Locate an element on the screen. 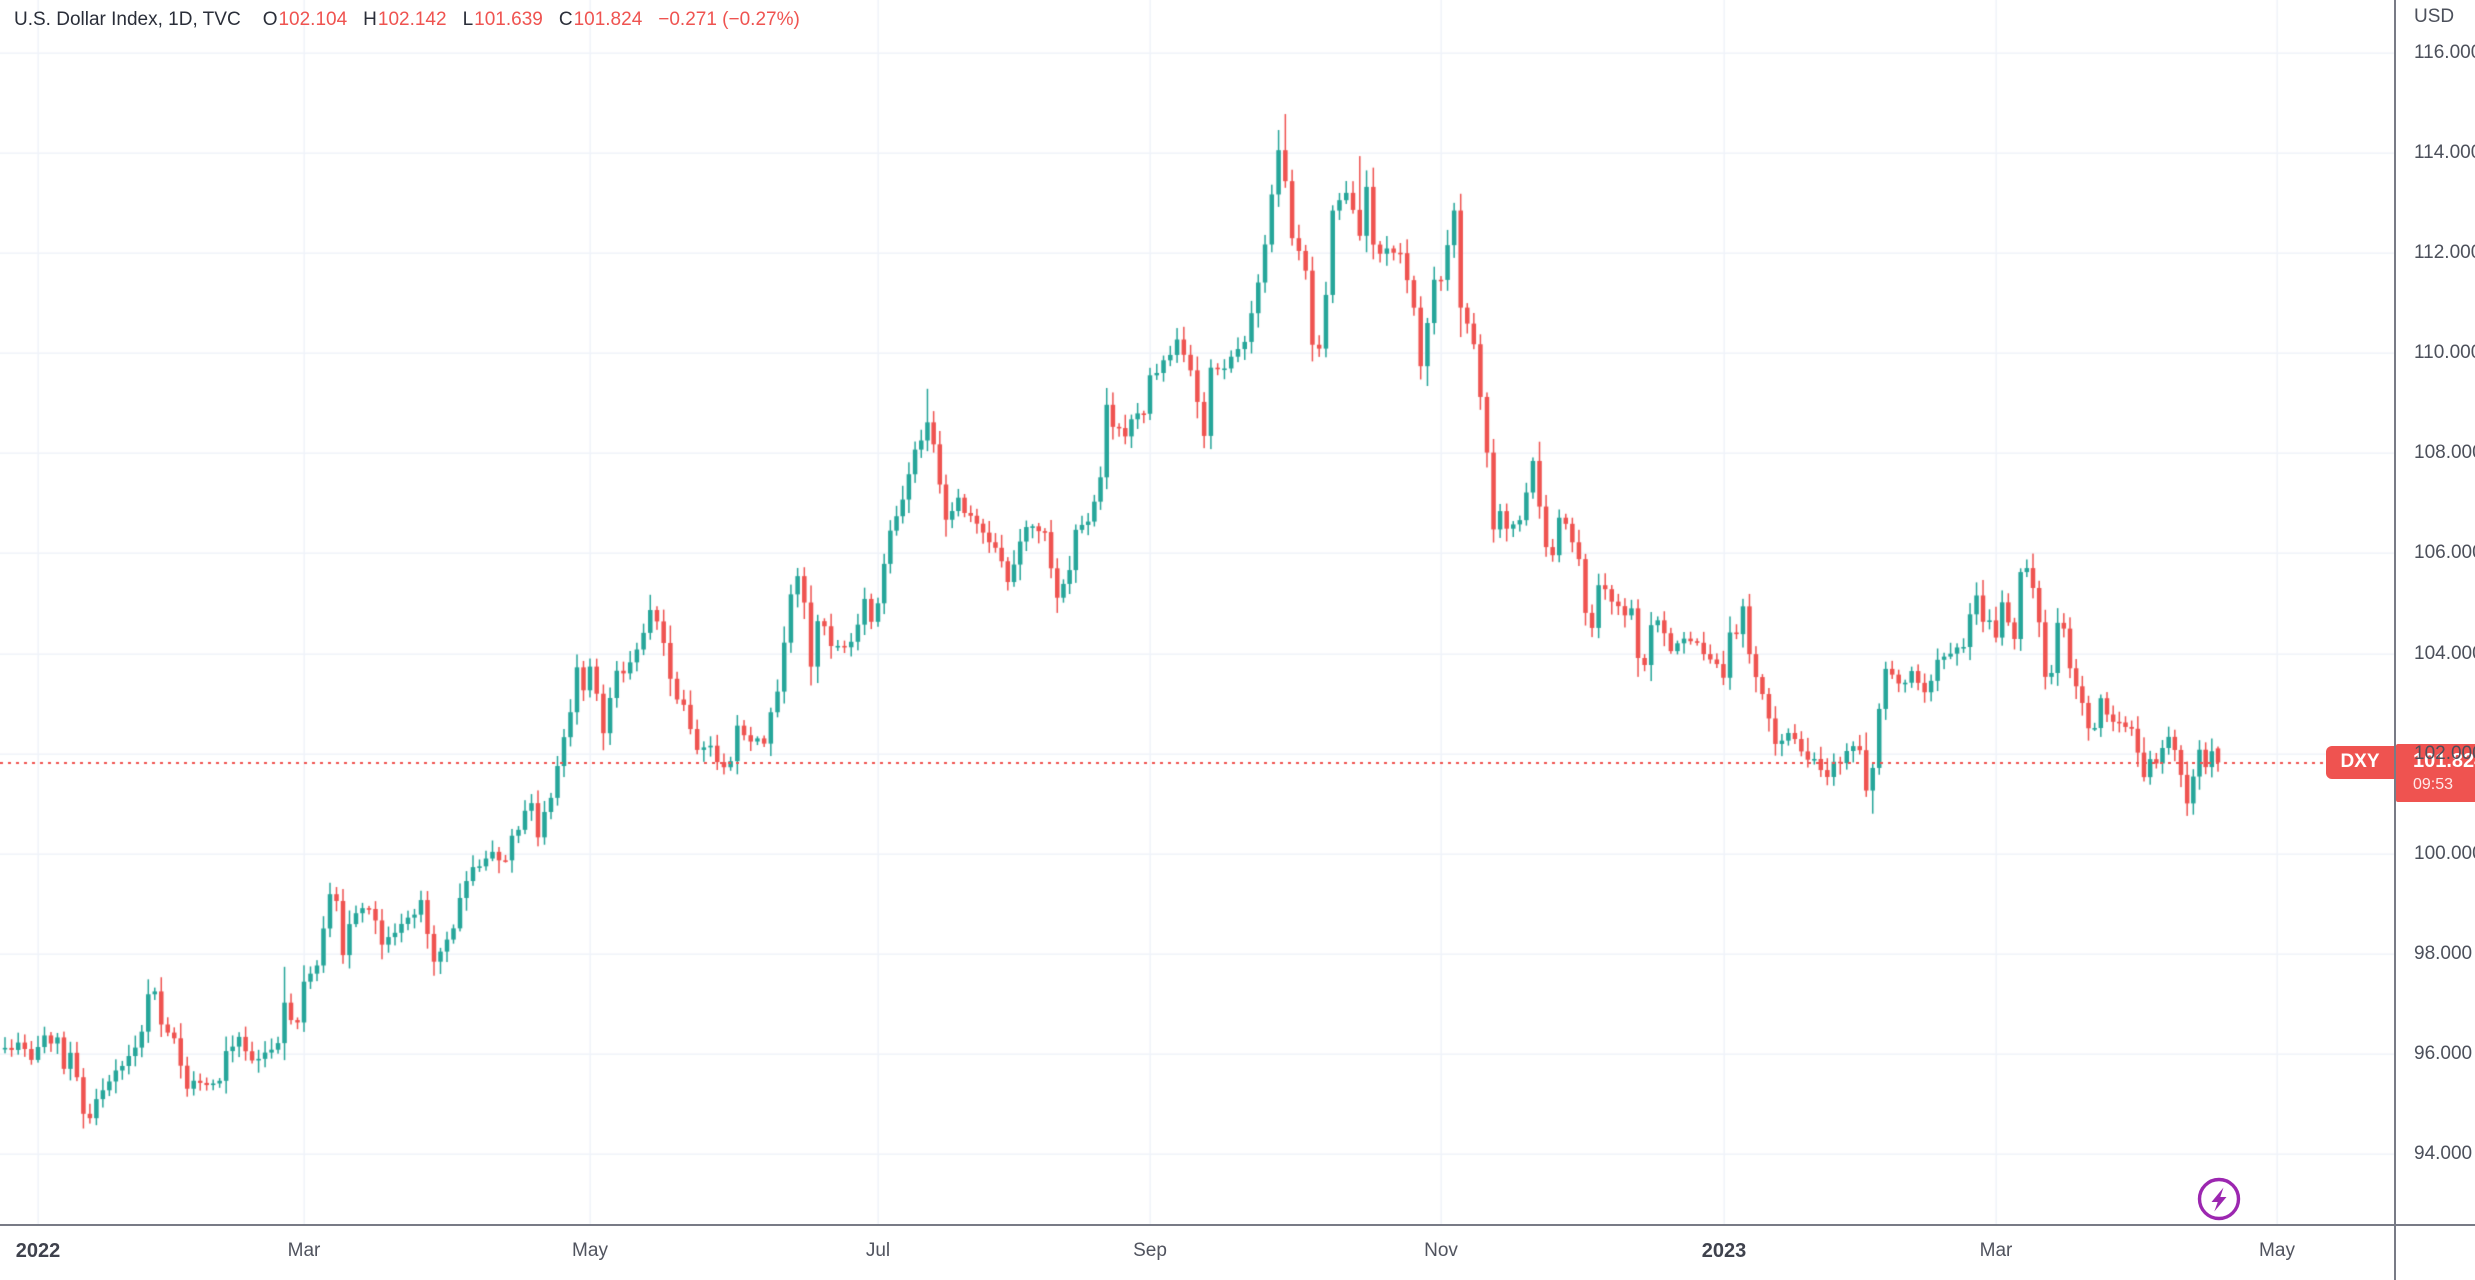  axis-unit-label: USD is located at coordinates (2434, 16).